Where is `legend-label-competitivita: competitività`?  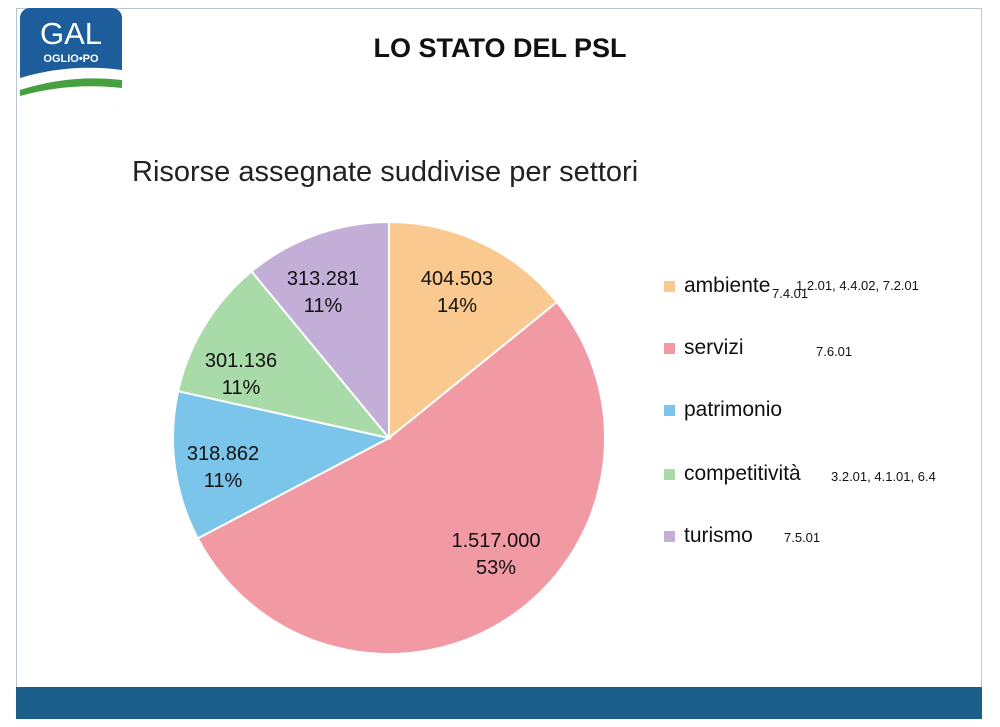
legend-label-competitivita: competitività is located at coordinates (742, 473).